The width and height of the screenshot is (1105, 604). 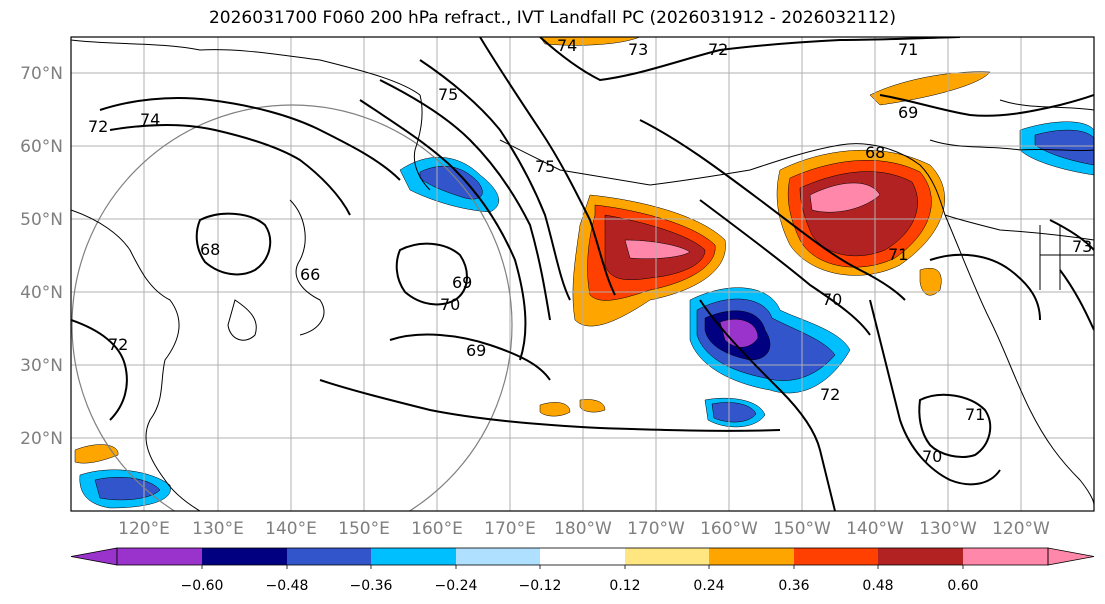 What do you see at coordinates (908, 49) in the screenshot?
I see `contour-label-71: 71` at bounding box center [908, 49].